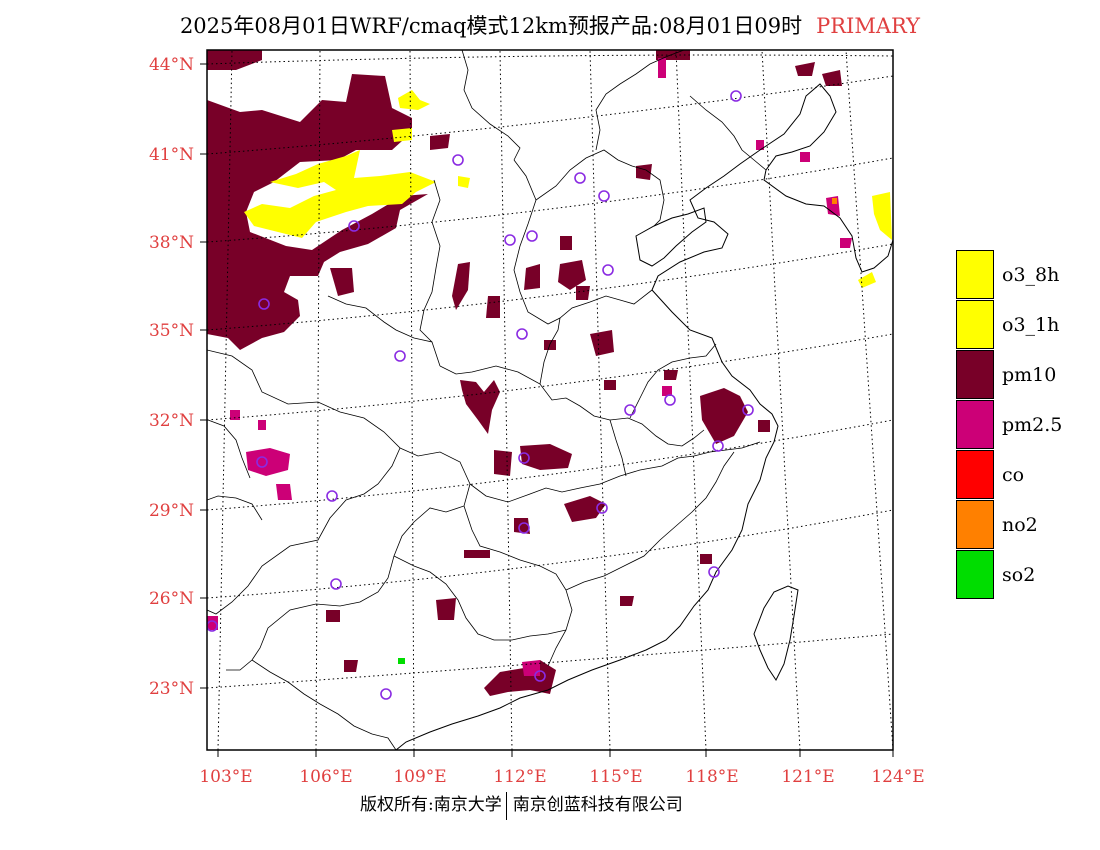  What do you see at coordinates (431, 805) in the screenshot?
I see `copyright-owner: 版权所有:南京大学` at bounding box center [431, 805].